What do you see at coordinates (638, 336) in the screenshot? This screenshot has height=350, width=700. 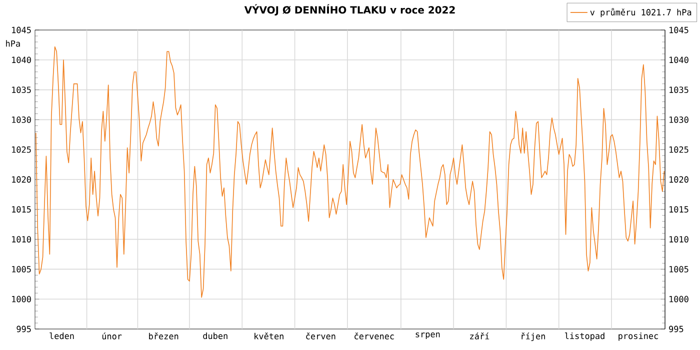 I see `x-tick-label: prosinec` at bounding box center [638, 336].